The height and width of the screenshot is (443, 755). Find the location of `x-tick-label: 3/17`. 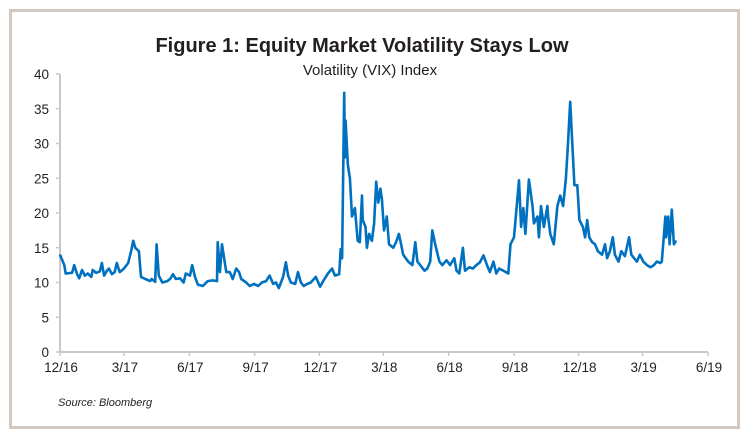

x-tick-label: 3/17 is located at coordinates (125, 367).